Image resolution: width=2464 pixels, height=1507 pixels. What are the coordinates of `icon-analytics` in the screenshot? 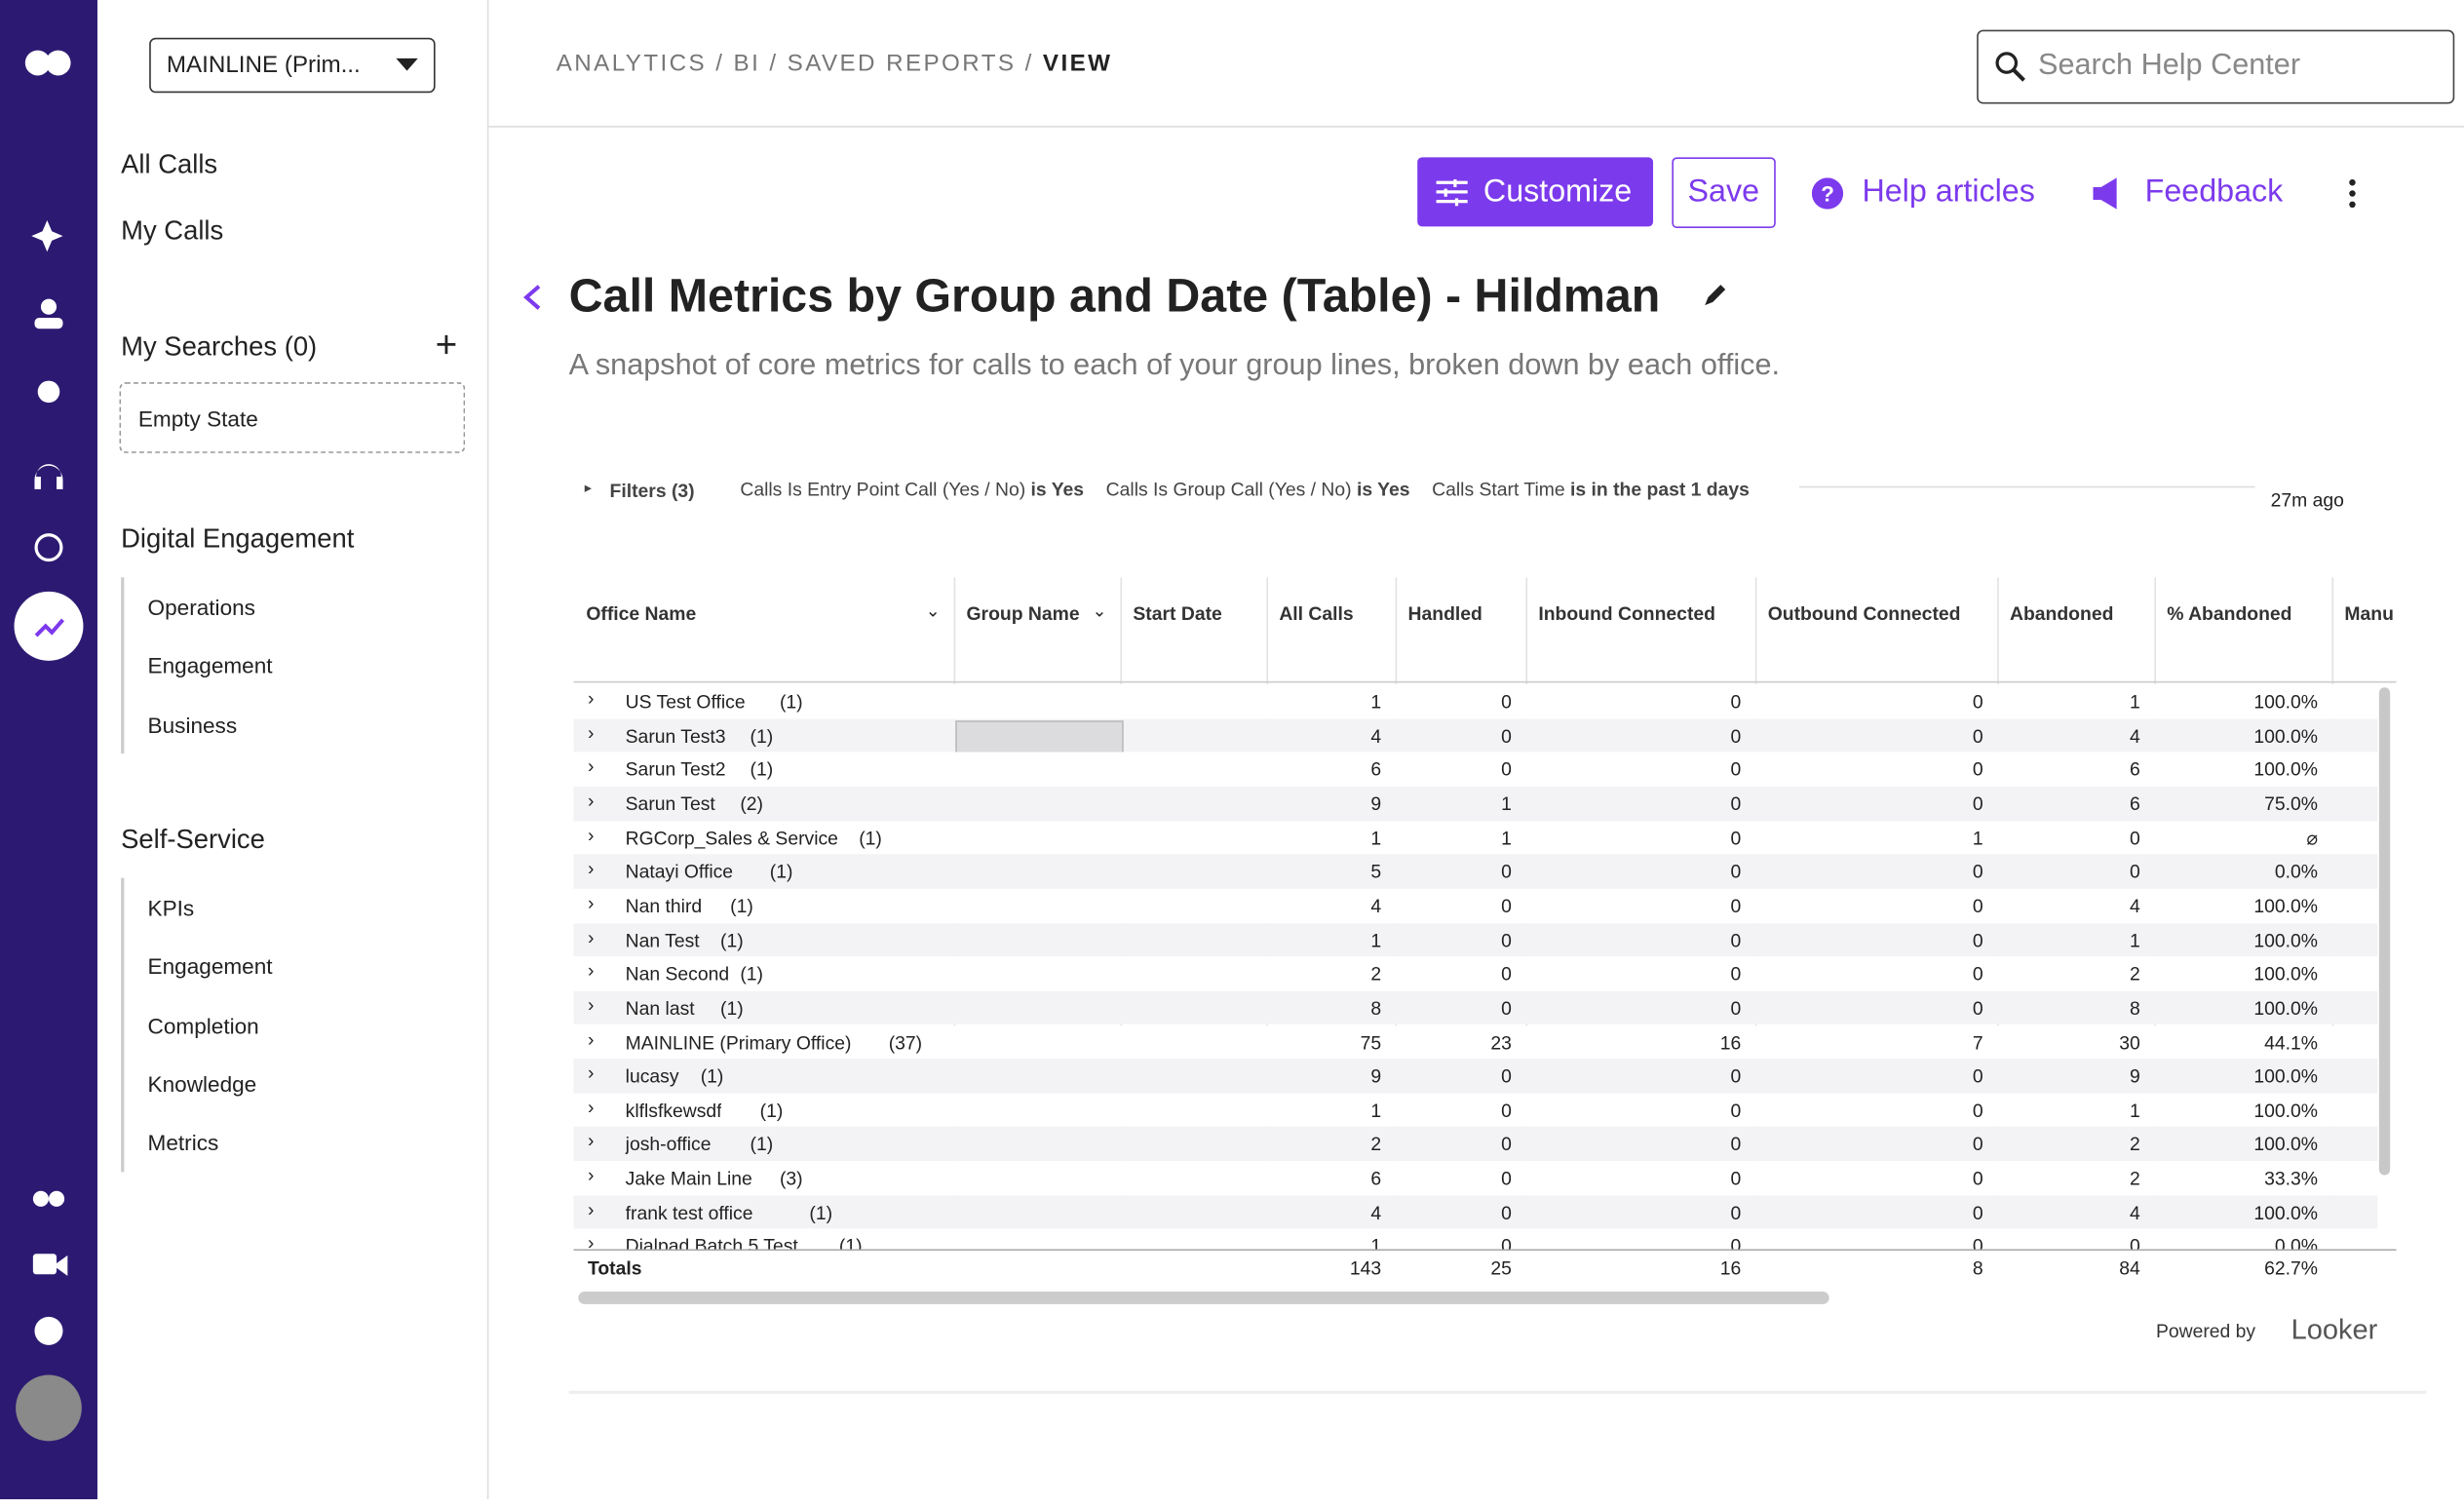 It's located at (49, 626).